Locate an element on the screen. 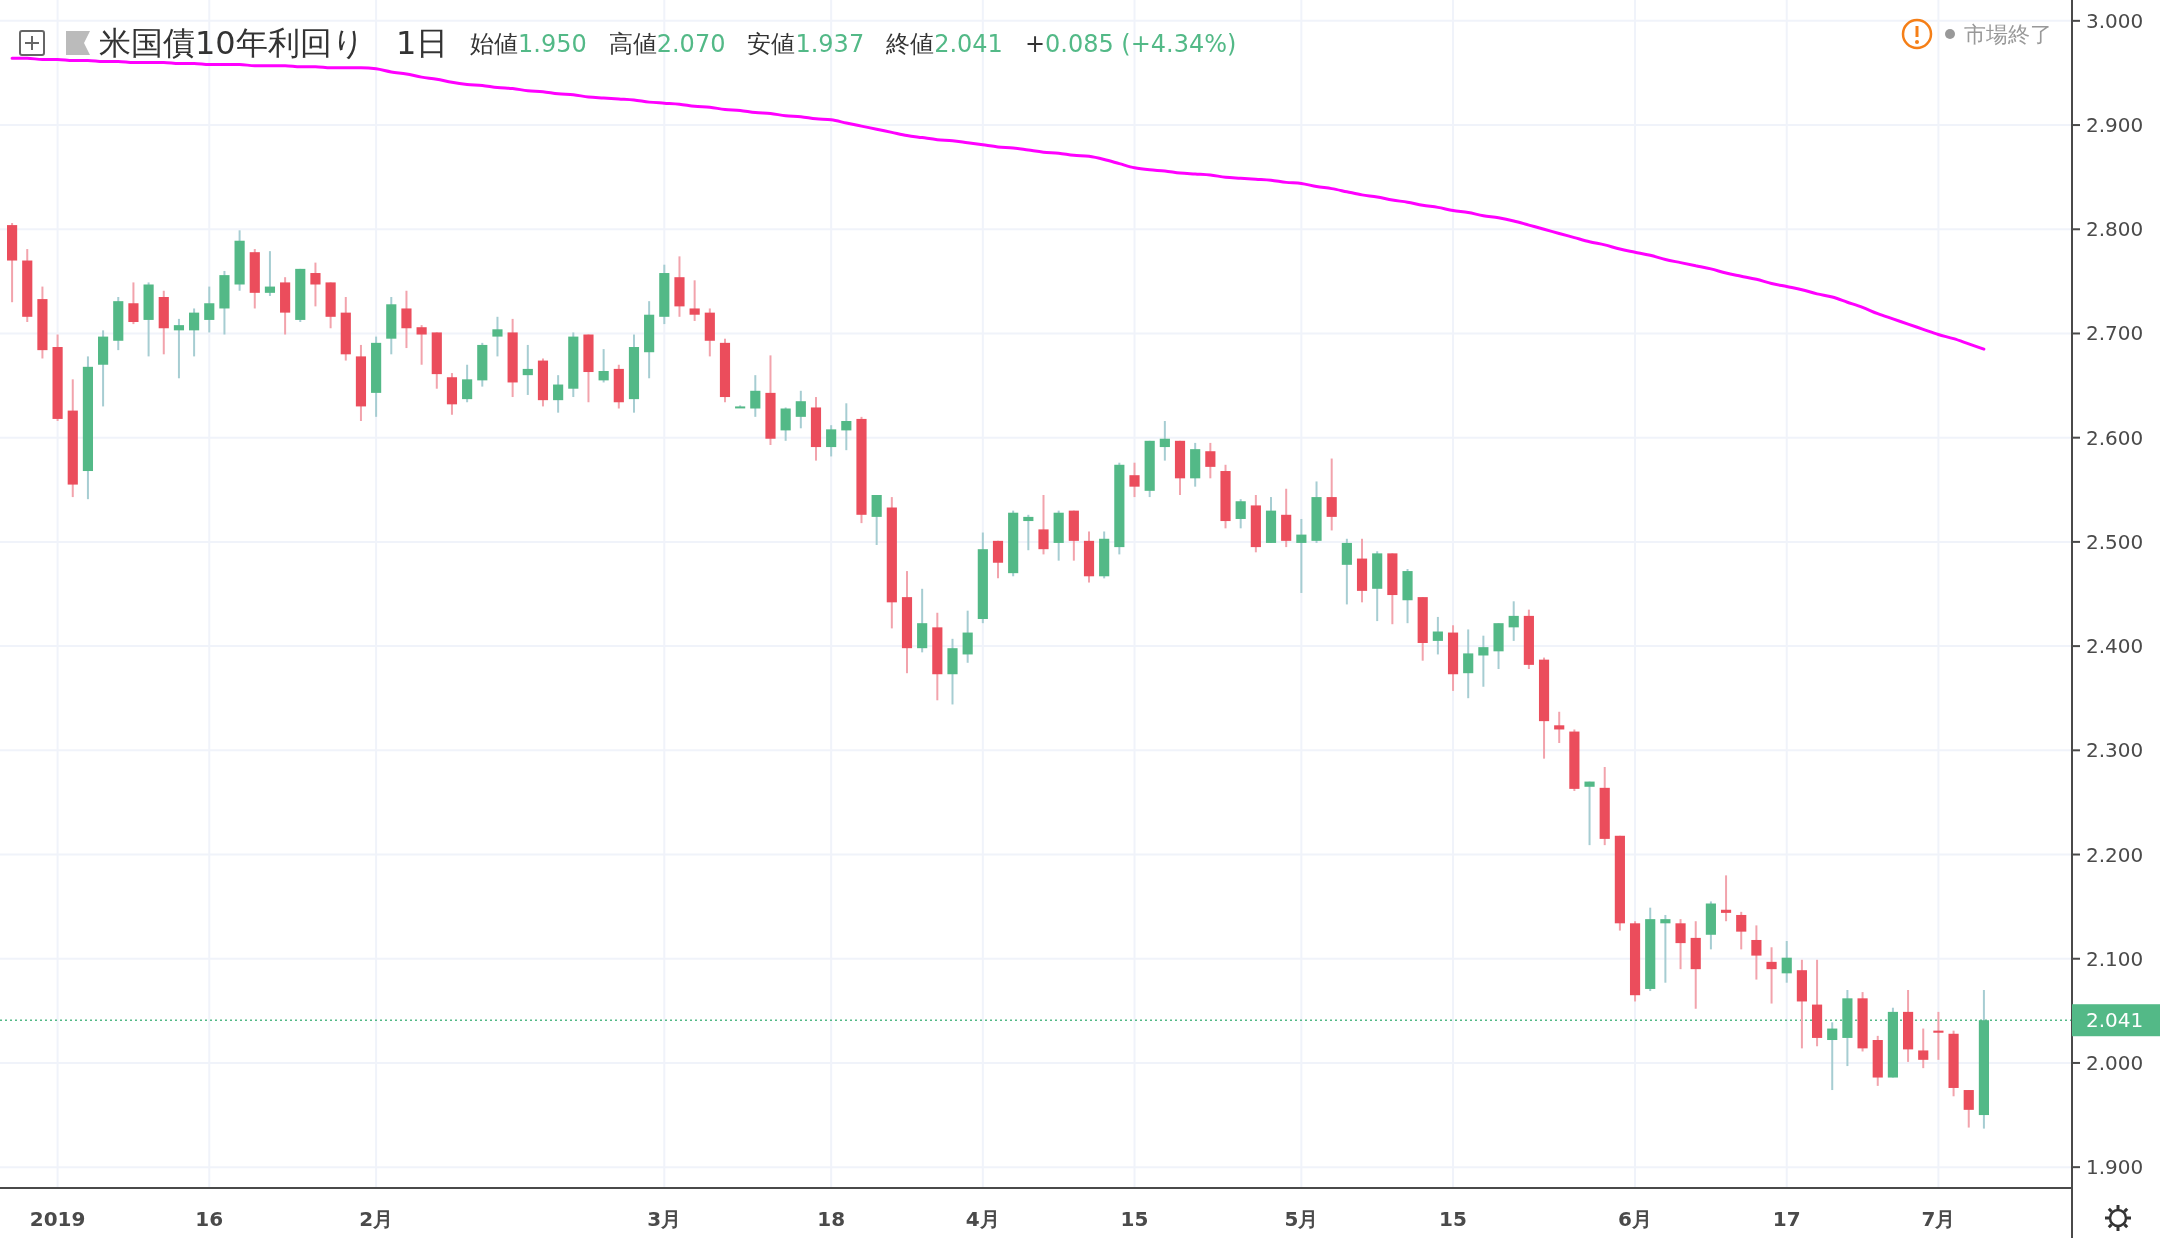 The image size is (2160, 1238). y-tick-label: 2.200 is located at coordinates (2115, 854).